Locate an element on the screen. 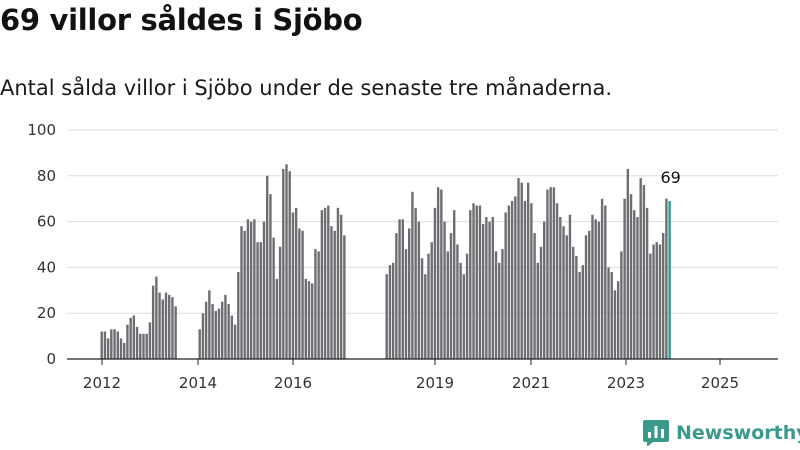 The width and height of the screenshot is (800, 450). highlight-bar is located at coordinates (669, 279).